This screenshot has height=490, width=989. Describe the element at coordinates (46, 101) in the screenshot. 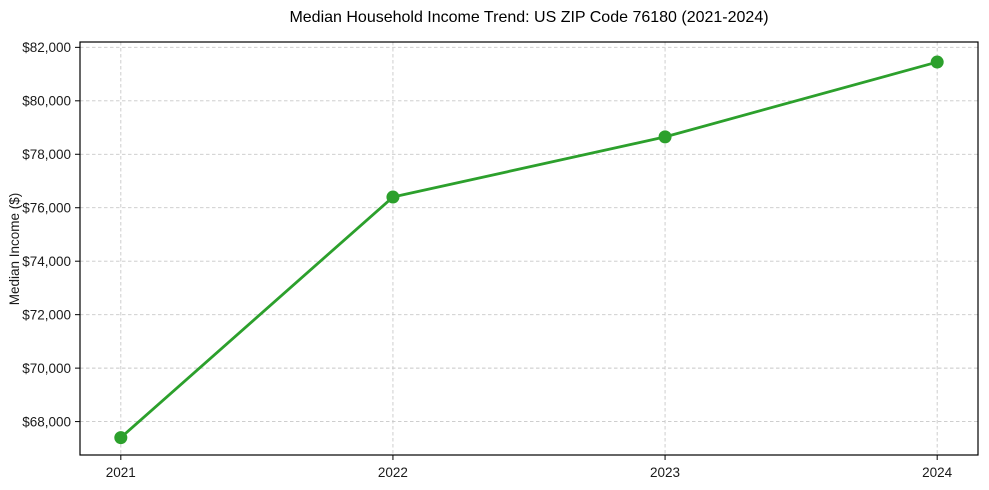

I see `y-tick-label: $80,000` at that location.